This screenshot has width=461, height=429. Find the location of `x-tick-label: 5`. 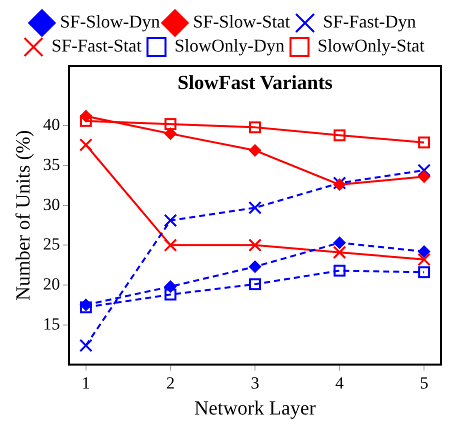

x-tick-label: 5 is located at coordinates (424, 382).